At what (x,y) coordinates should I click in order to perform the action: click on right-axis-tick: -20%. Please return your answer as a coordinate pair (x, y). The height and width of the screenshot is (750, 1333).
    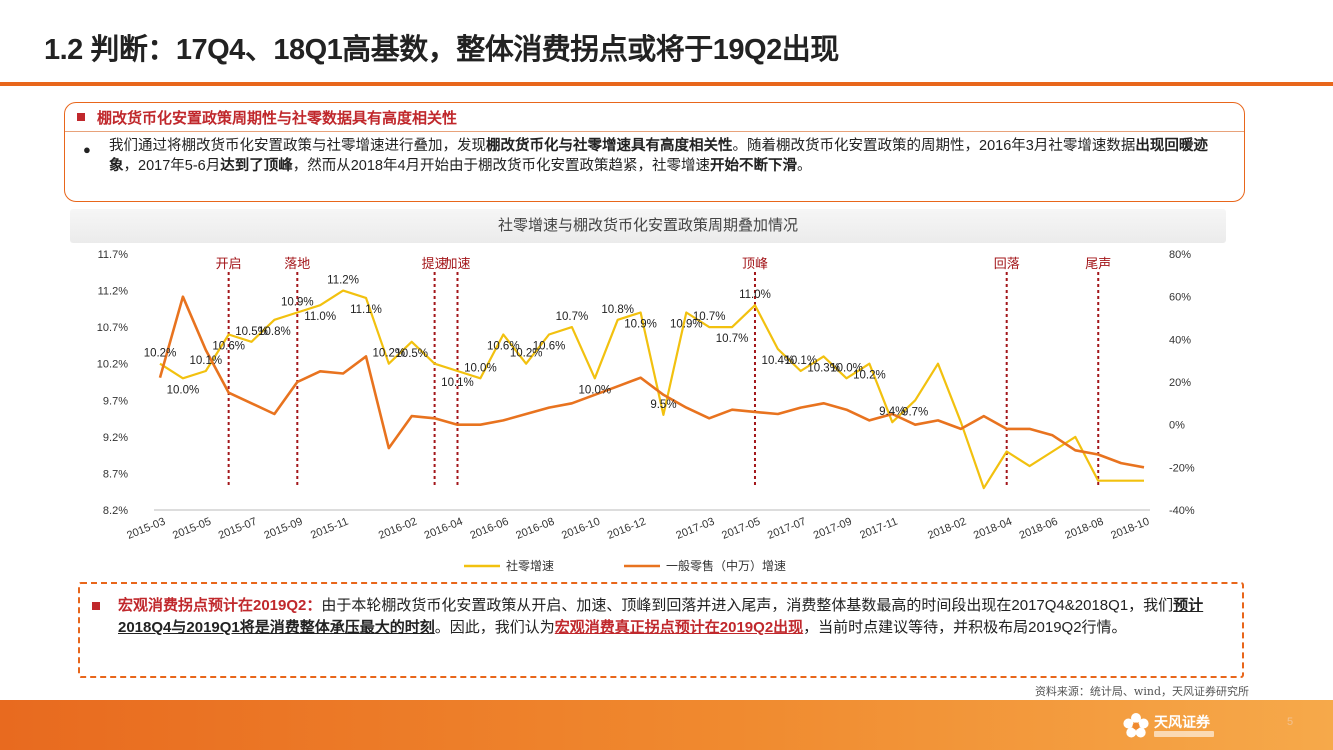
    Looking at the image, I should click on (1182, 468).